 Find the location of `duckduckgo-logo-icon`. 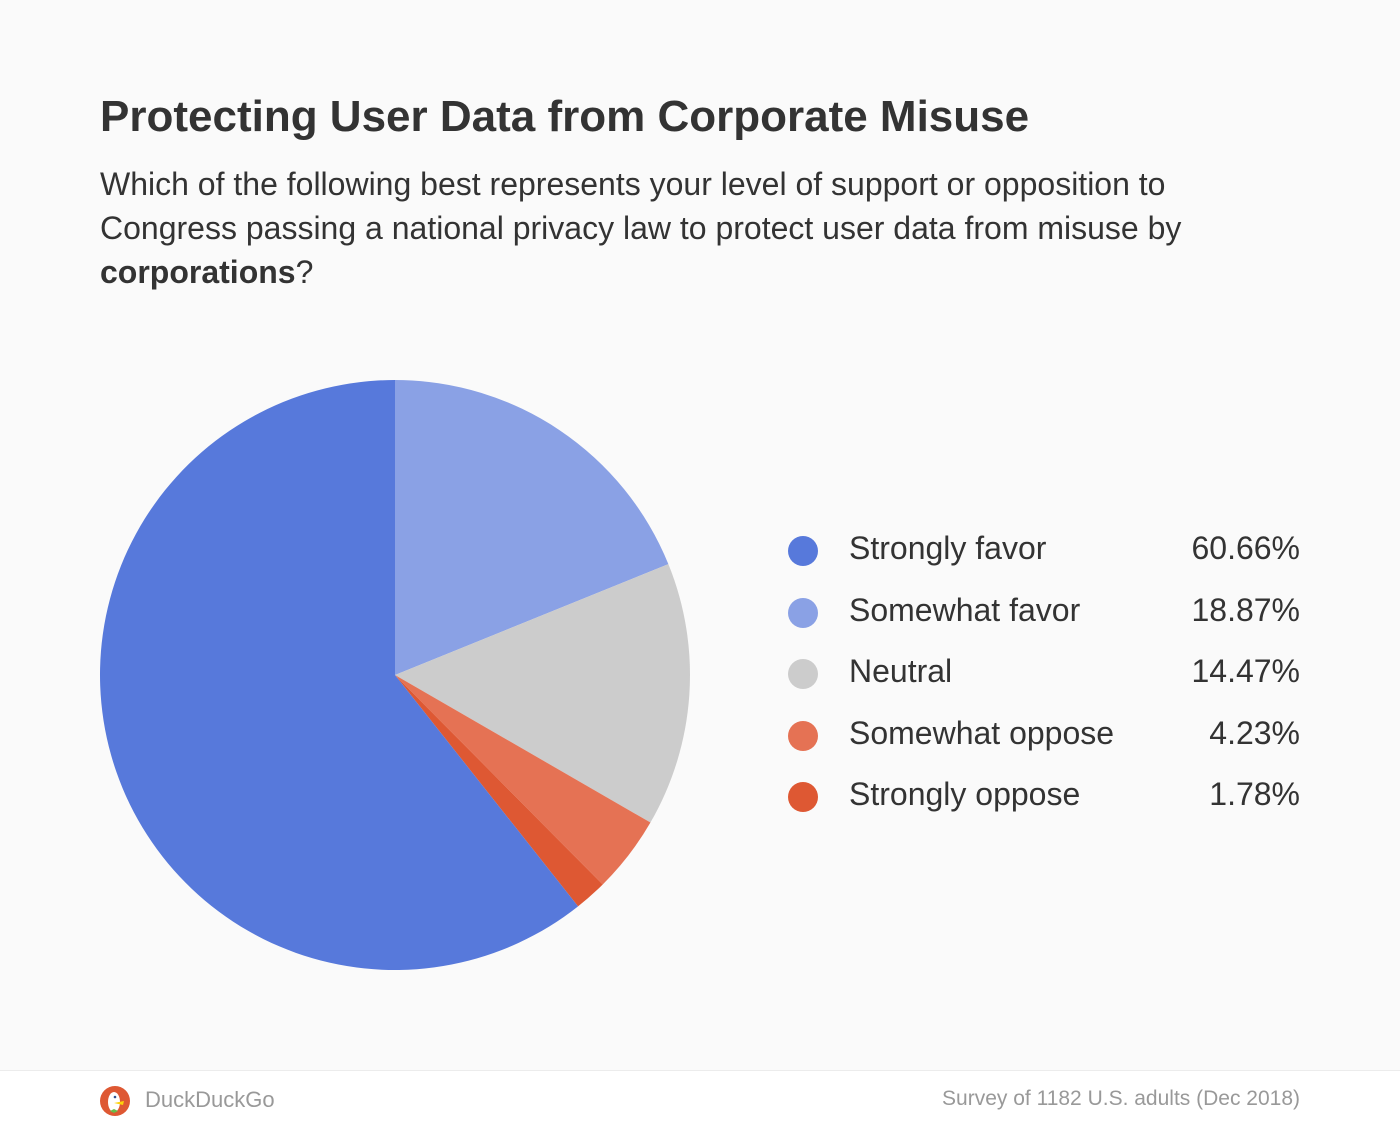

duckduckgo-logo-icon is located at coordinates (115, 1101).